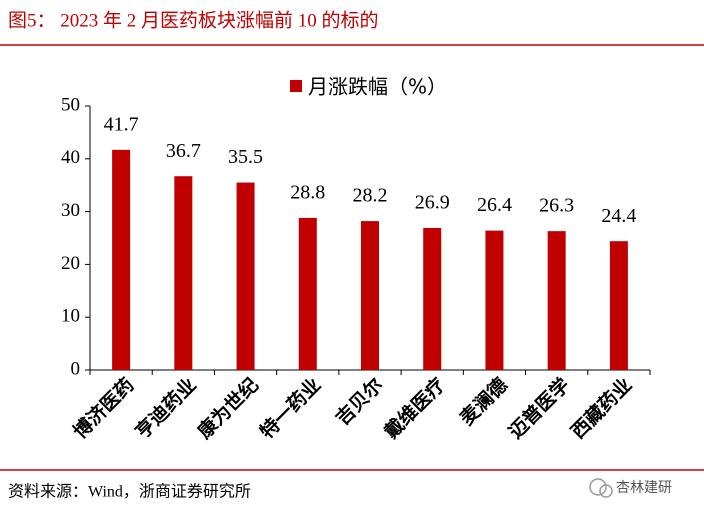 This screenshot has height=514, width=704. Describe the element at coordinates (539, 408) in the screenshot. I see `x-tick-label: 迈普医学` at that location.